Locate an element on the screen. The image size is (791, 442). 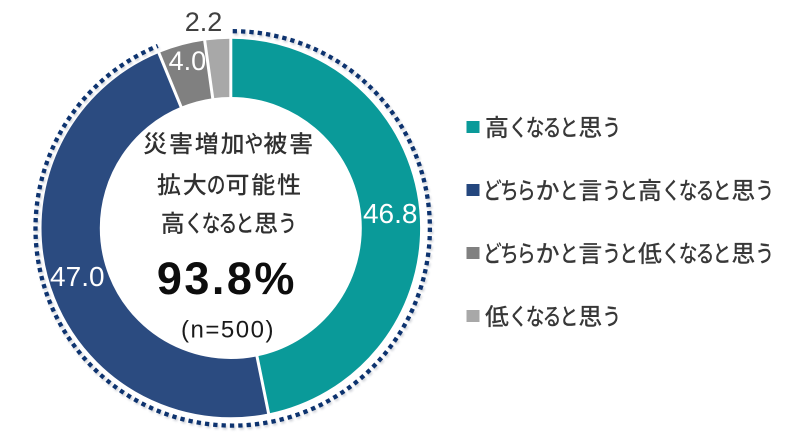
svg-text: 2.2 is located at coordinates (204, 22).